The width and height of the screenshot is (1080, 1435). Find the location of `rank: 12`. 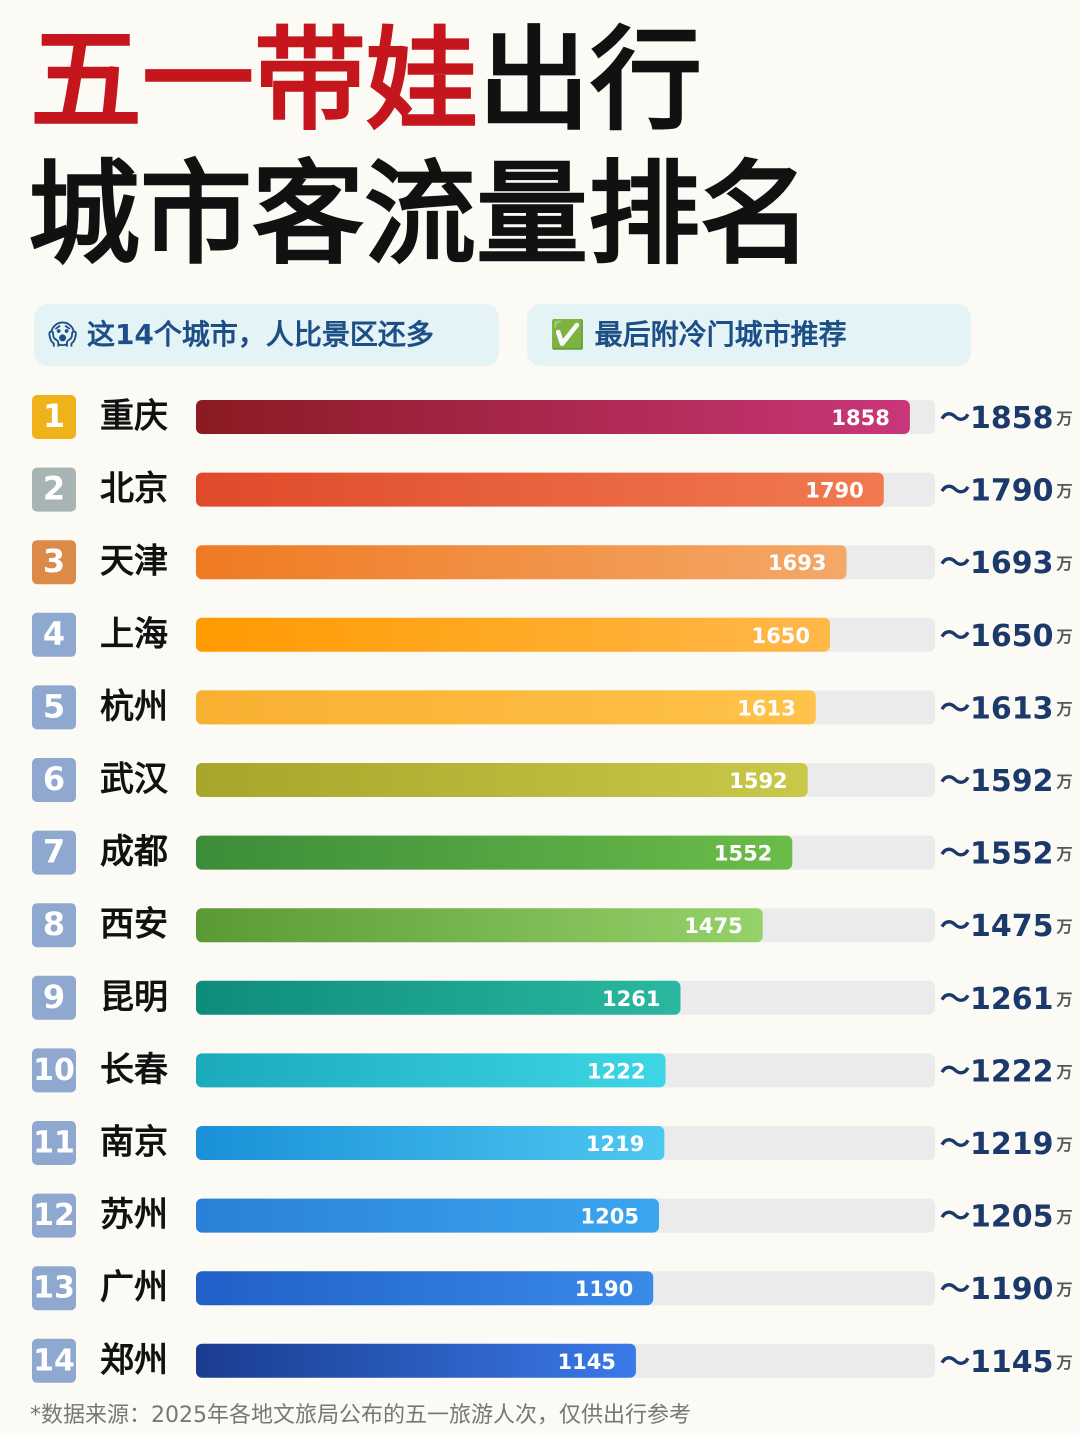

rank: 12 is located at coordinates (54, 1215).